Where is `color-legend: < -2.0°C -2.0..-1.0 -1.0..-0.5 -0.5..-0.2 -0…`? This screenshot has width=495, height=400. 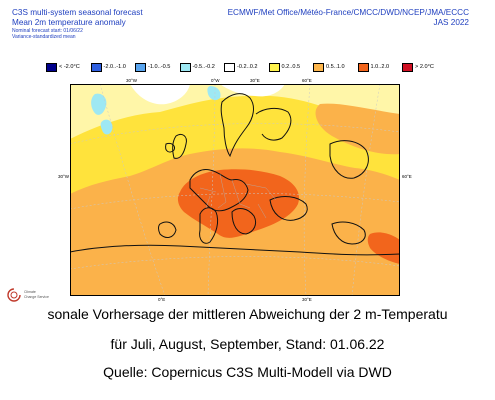 color-legend: < -2.0°C -2.0..-1.0 -1.0..-0.5 -0.5..-0.2 -0… is located at coordinates (246, 67).